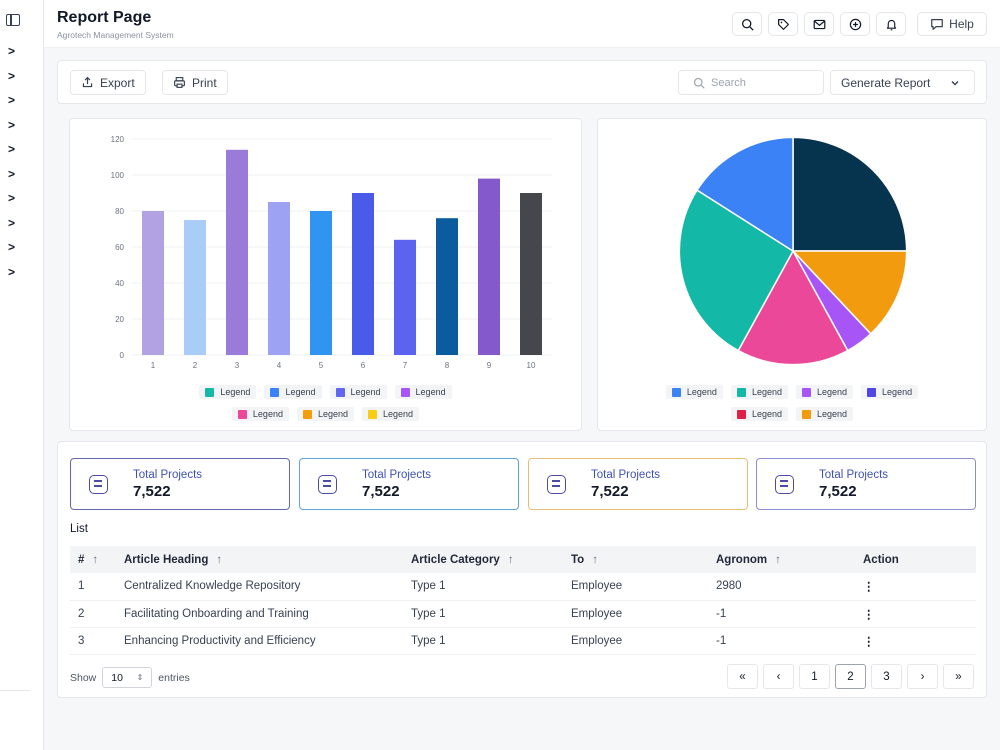 This screenshot has height=750, width=1000. I want to click on page-button-3: 3, so click(886, 676).